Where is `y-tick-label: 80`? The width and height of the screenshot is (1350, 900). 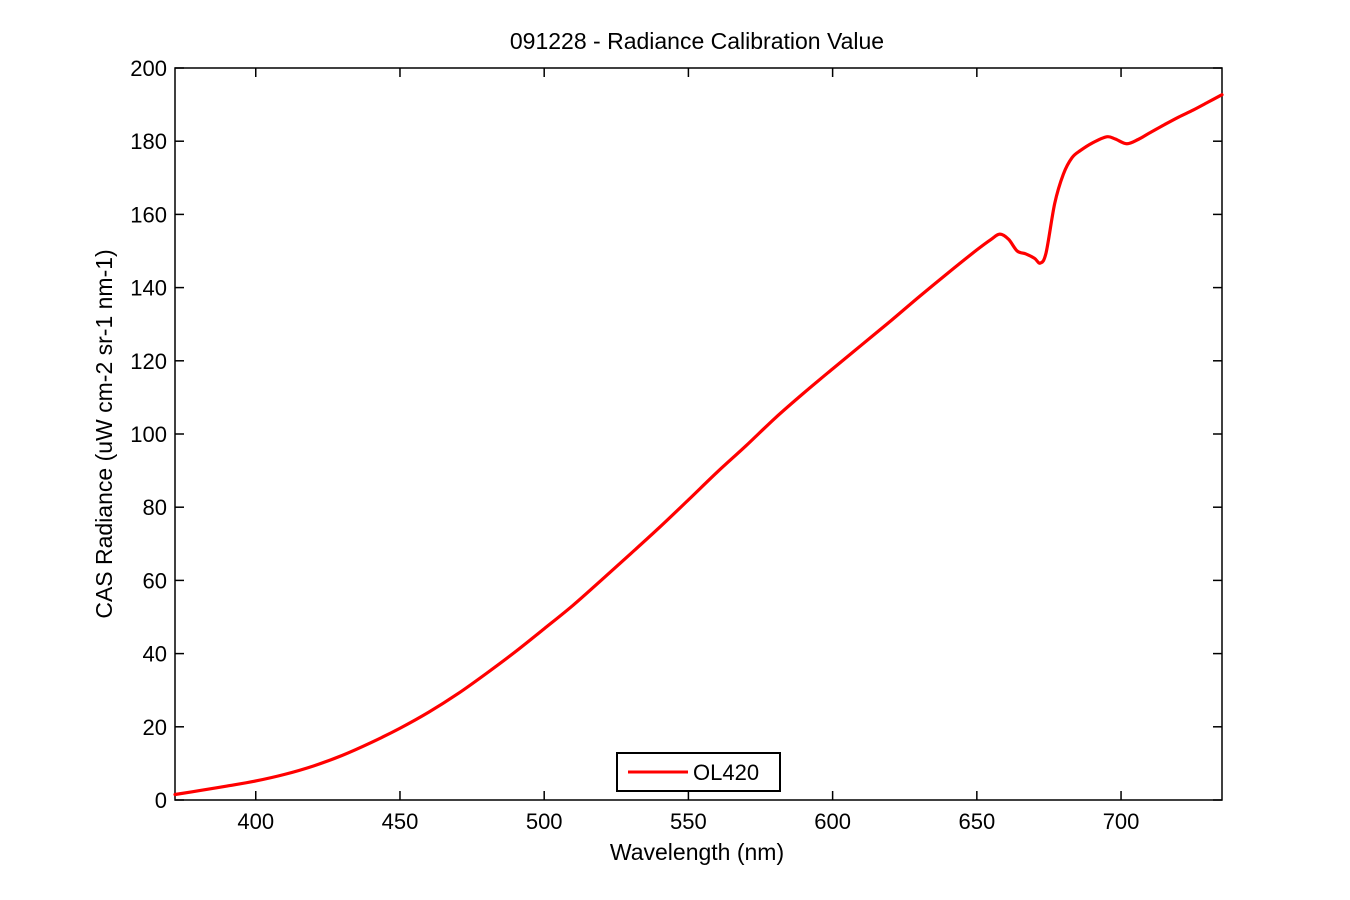
y-tick-label: 80 is located at coordinates (155, 507).